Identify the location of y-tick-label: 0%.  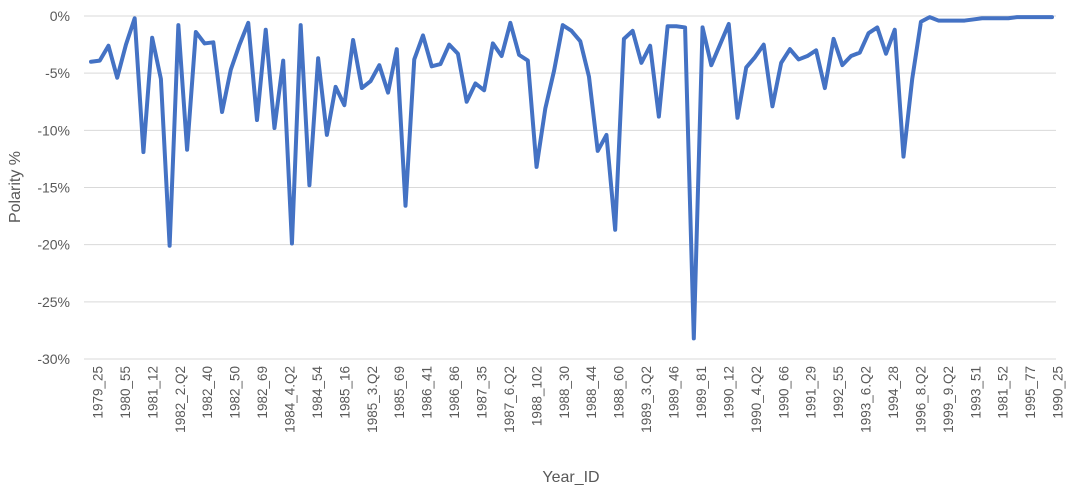
(60, 16).